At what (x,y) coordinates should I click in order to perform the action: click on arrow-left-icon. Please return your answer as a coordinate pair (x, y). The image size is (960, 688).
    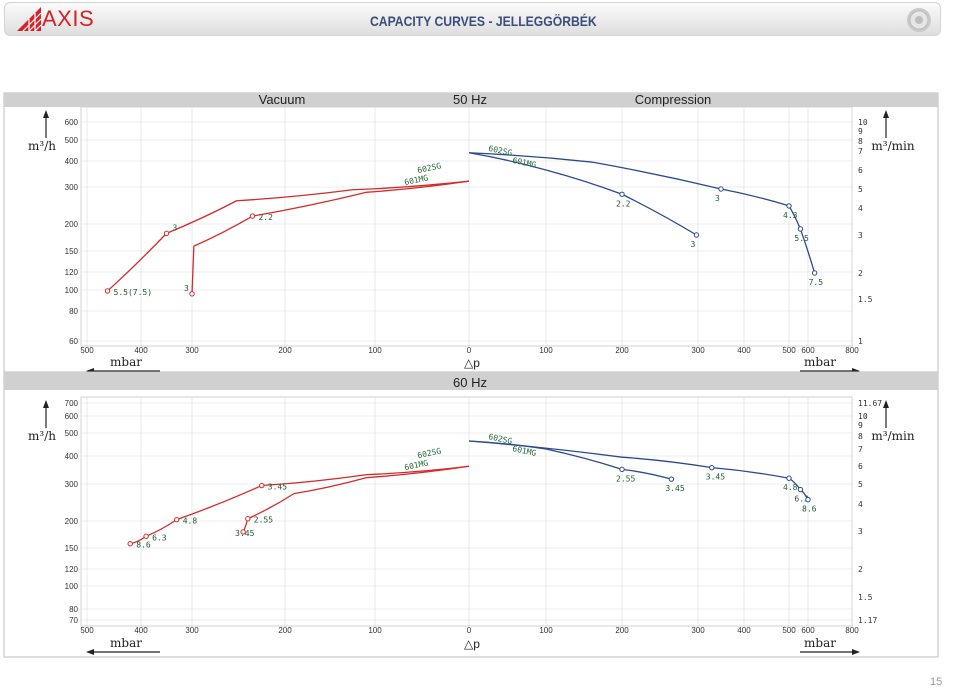
    Looking at the image, I should click on (90, 652).